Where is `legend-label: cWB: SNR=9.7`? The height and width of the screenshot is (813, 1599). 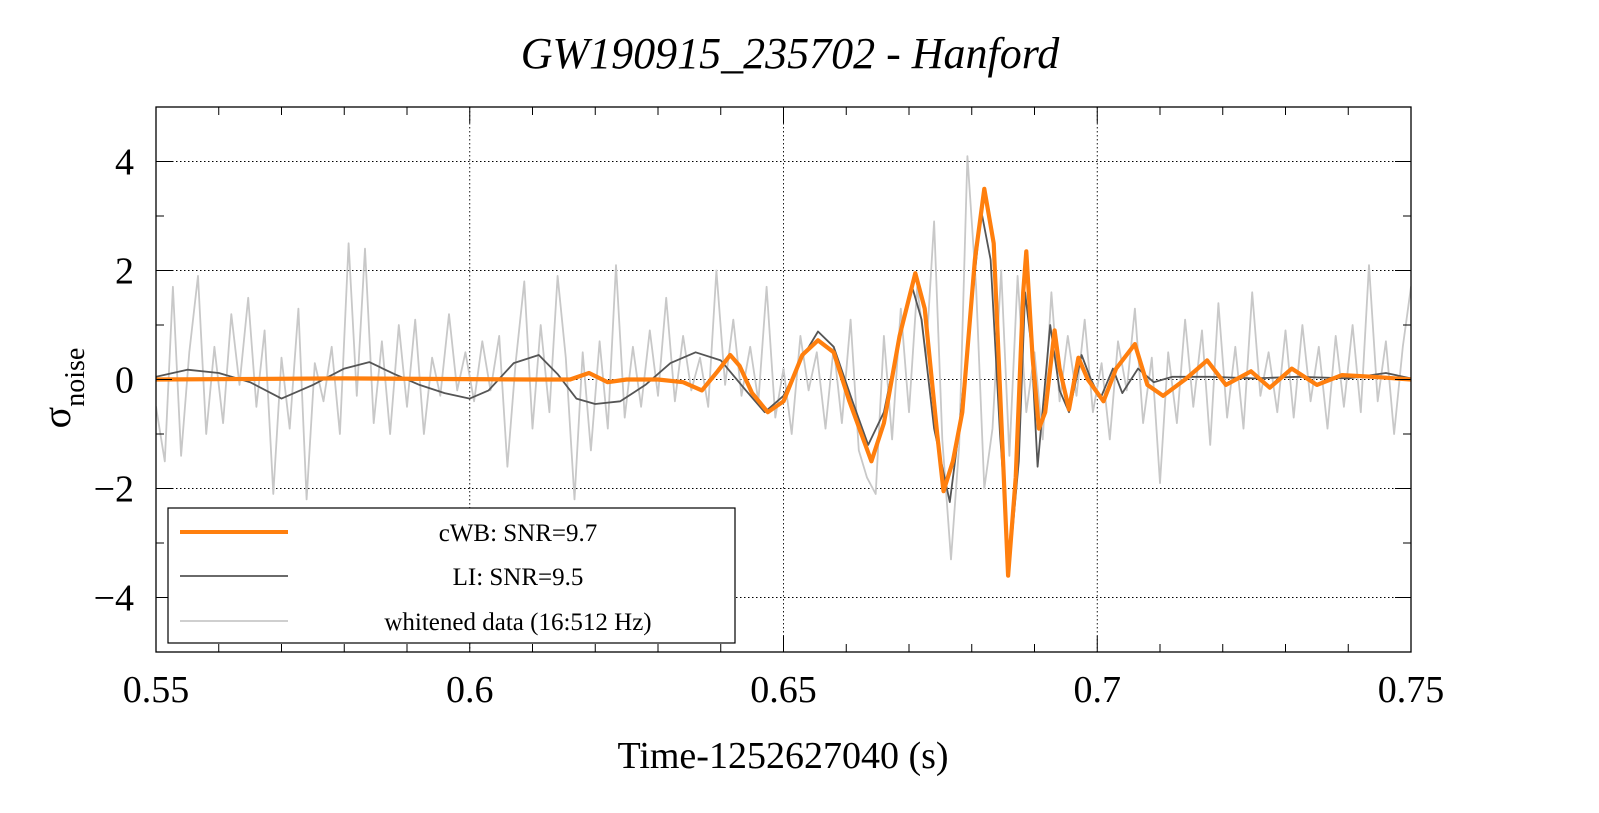 legend-label: cWB: SNR=9.7 is located at coordinates (518, 533).